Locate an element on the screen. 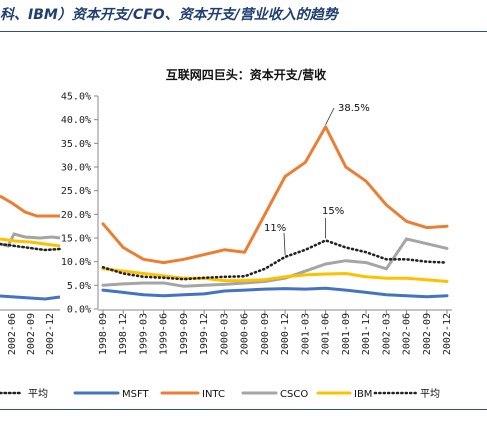 The width and height of the screenshot is (487, 440). x-tick-label: 2000-12 is located at coordinates (285, 334).